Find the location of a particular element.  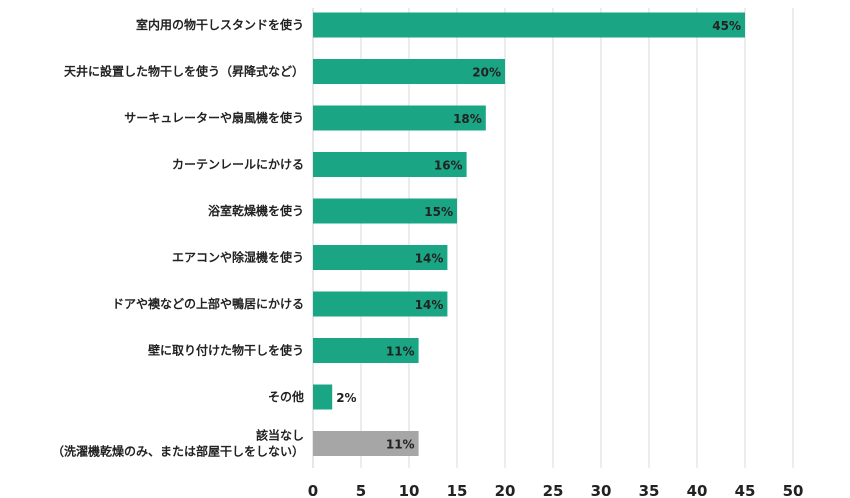

category-label-line: その他 is located at coordinates (286, 396).